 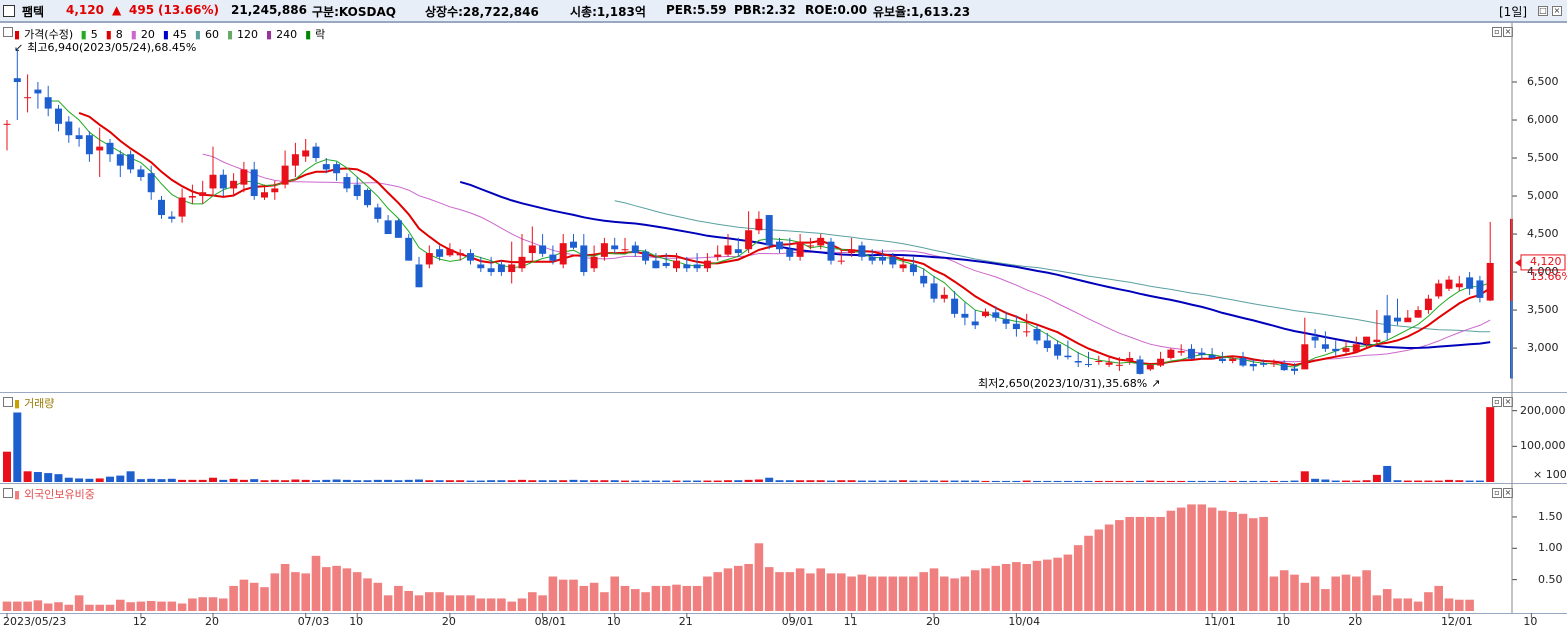 I want to click on panel-menu-icon, so click(x=8, y=32).